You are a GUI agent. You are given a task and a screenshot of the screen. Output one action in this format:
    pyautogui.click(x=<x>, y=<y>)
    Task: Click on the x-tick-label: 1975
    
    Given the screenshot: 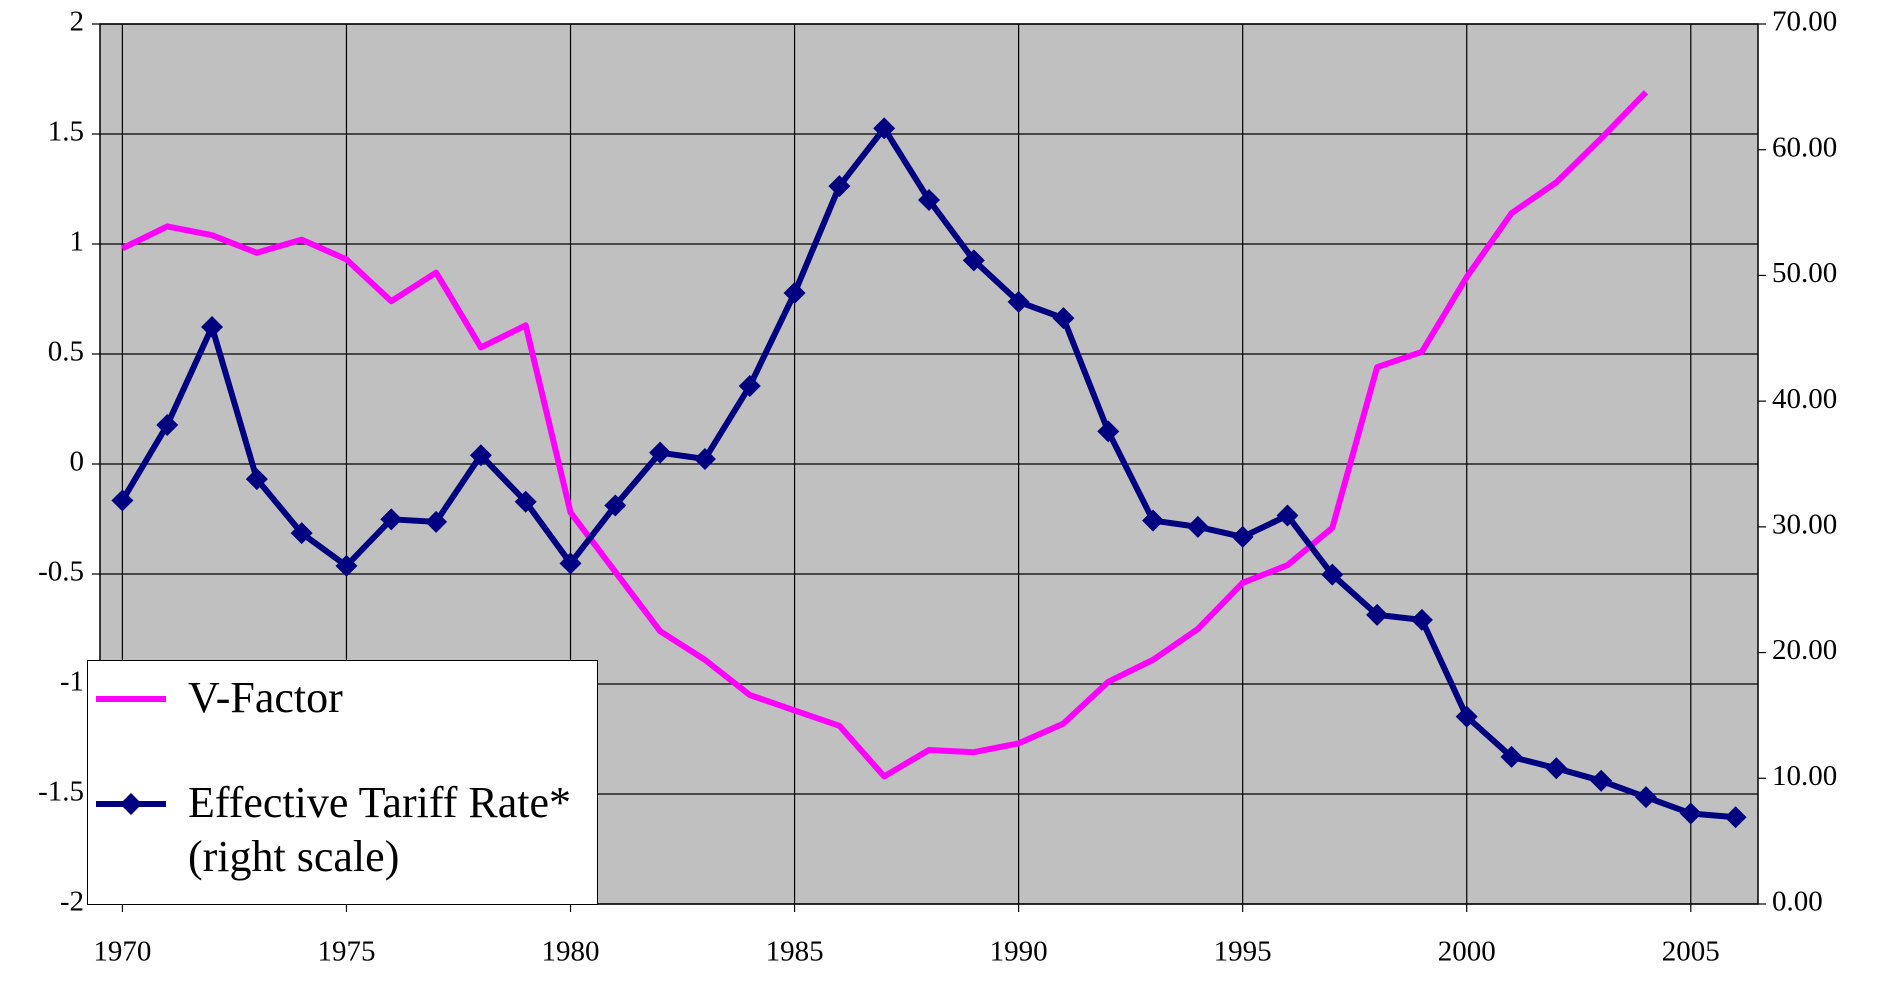 What is the action you would take?
    pyautogui.click(x=346, y=952)
    